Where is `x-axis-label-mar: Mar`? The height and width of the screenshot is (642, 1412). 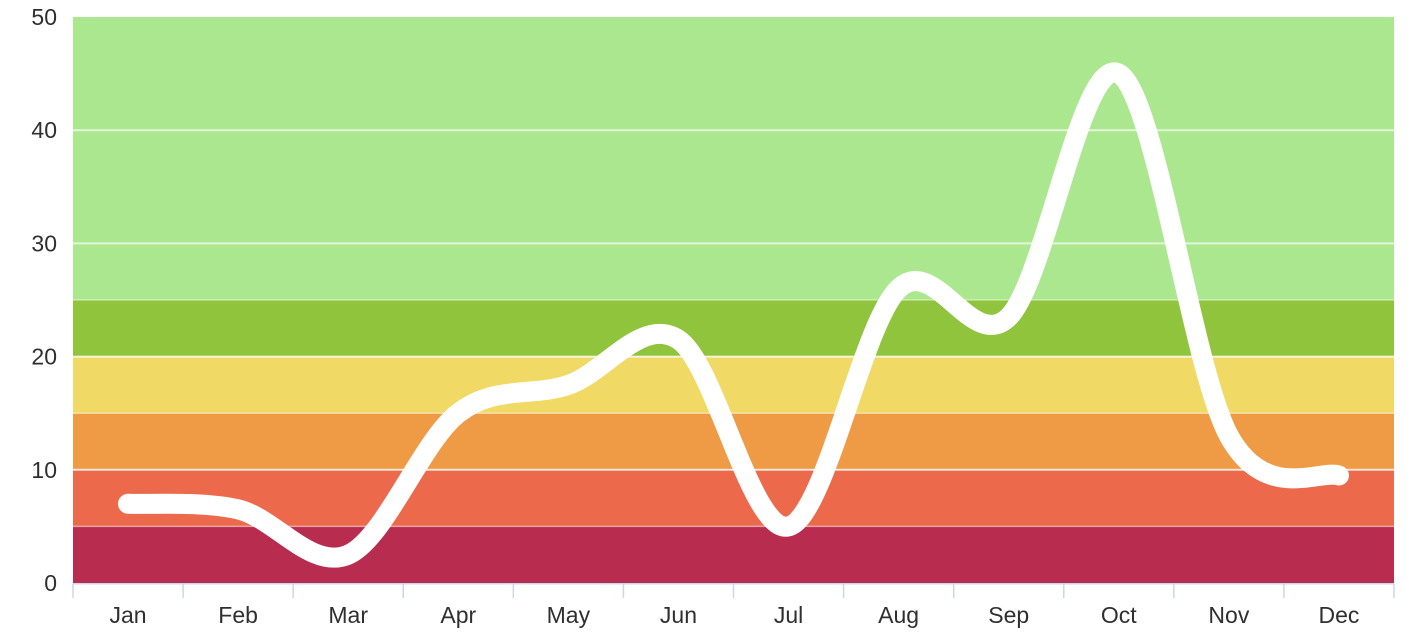 x-axis-label-mar: Mar is located at coordinates (348, 615).